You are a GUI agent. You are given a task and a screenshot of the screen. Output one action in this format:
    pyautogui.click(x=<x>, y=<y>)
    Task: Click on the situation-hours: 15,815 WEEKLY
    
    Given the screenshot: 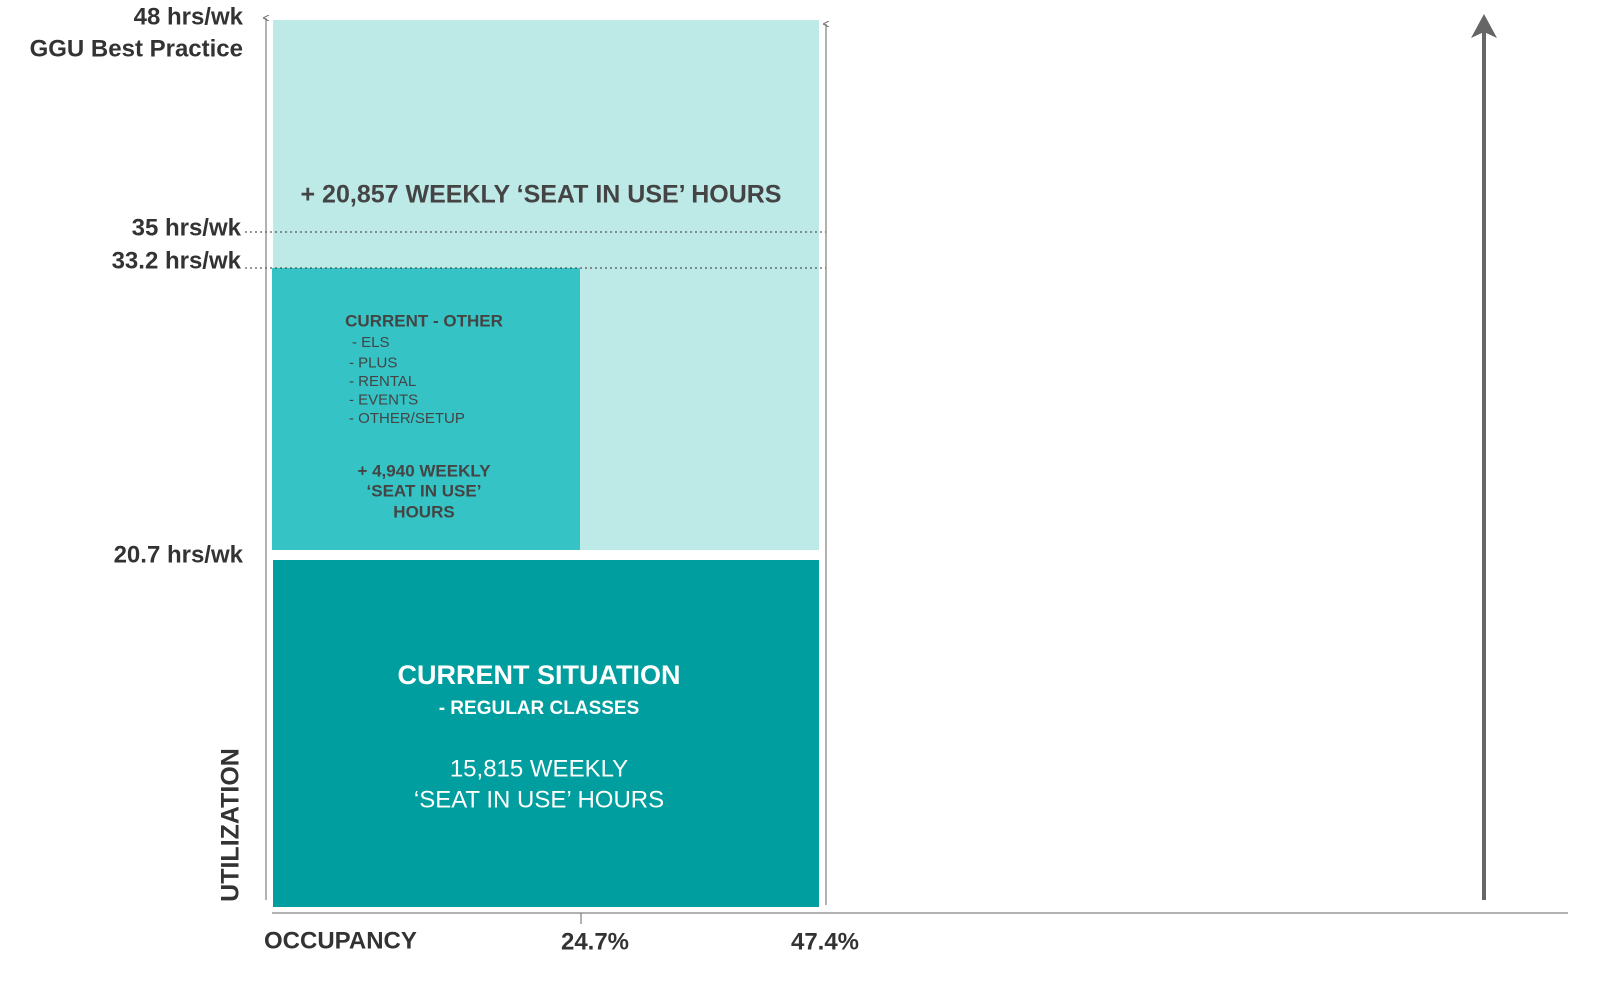 What is the action you would take?
    pyautogui.click(x=539, y=768)
    